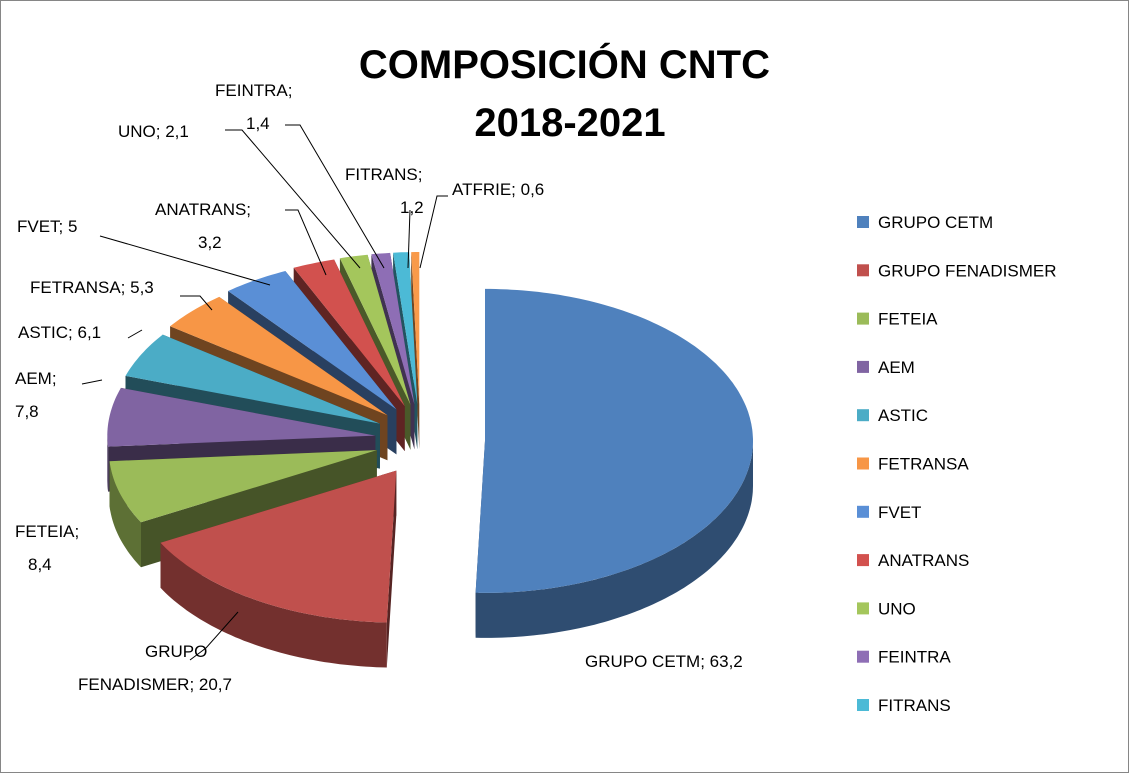  I want to click on data-label: FITRANS; 1,2, so click(386, 191).